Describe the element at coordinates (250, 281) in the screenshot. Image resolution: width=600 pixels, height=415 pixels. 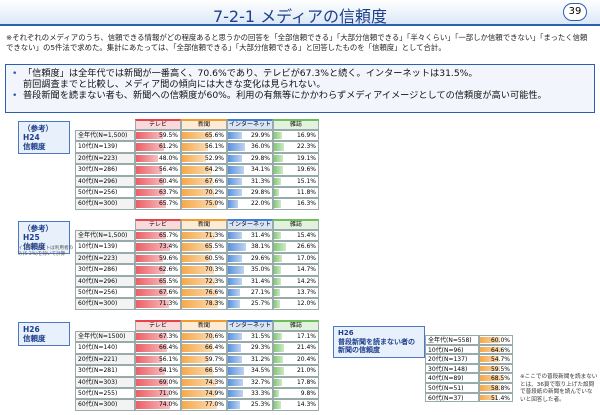
I see `value-cell: 31.4%` at that location.